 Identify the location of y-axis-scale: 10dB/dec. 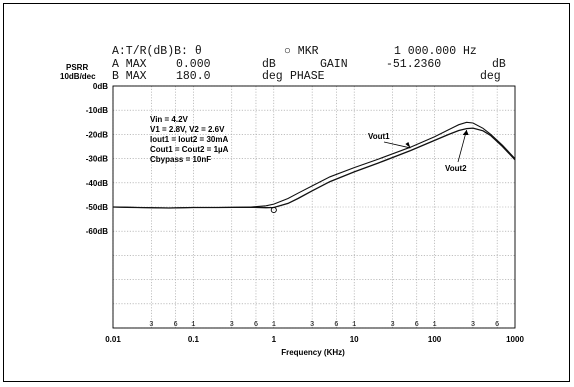
(78, 76).